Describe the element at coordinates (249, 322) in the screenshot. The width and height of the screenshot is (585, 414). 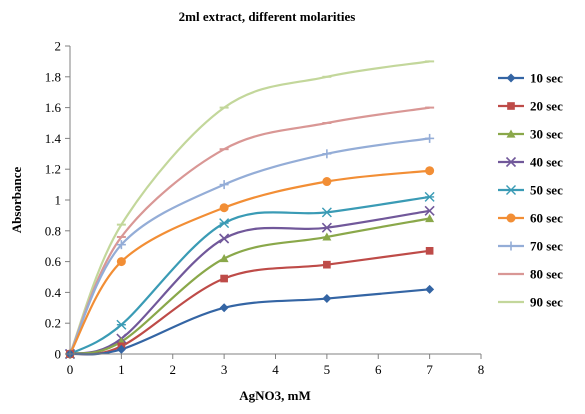
I see `series-line-10-sec` at that location.